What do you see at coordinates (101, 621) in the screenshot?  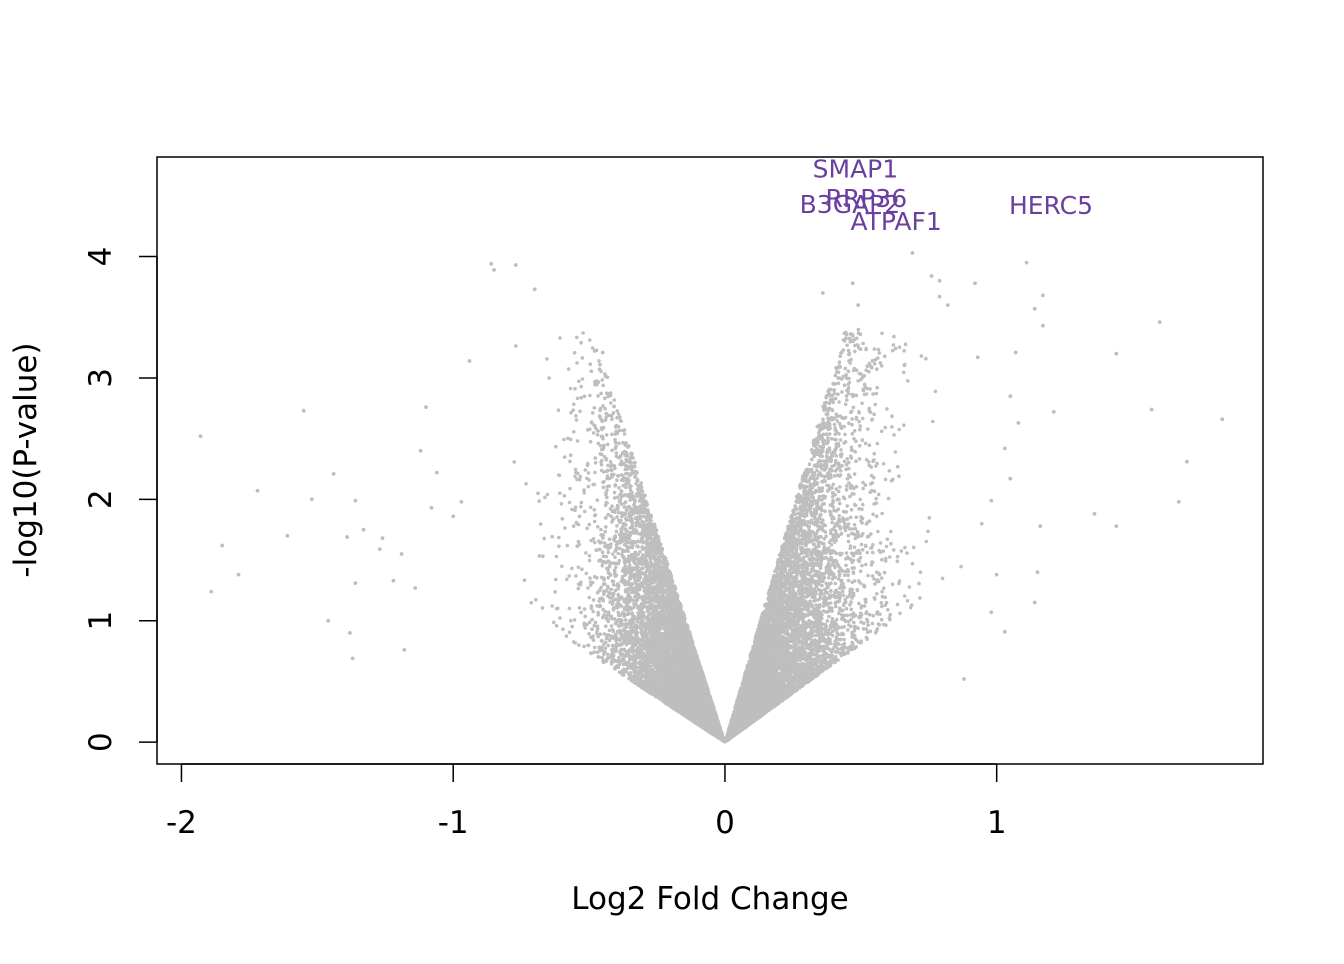 I see `y-tick-label: 1` at bounding box center [101, 621].